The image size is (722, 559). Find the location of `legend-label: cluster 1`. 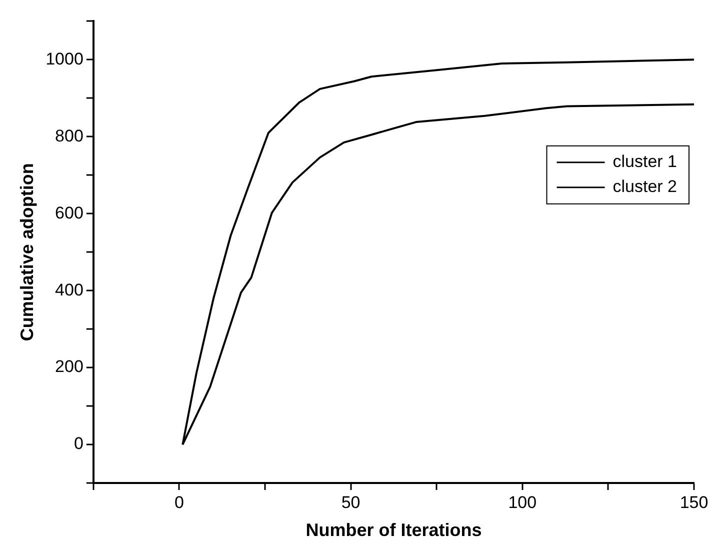

legend-label: cluster 1 is located at coordinates (644, 162).